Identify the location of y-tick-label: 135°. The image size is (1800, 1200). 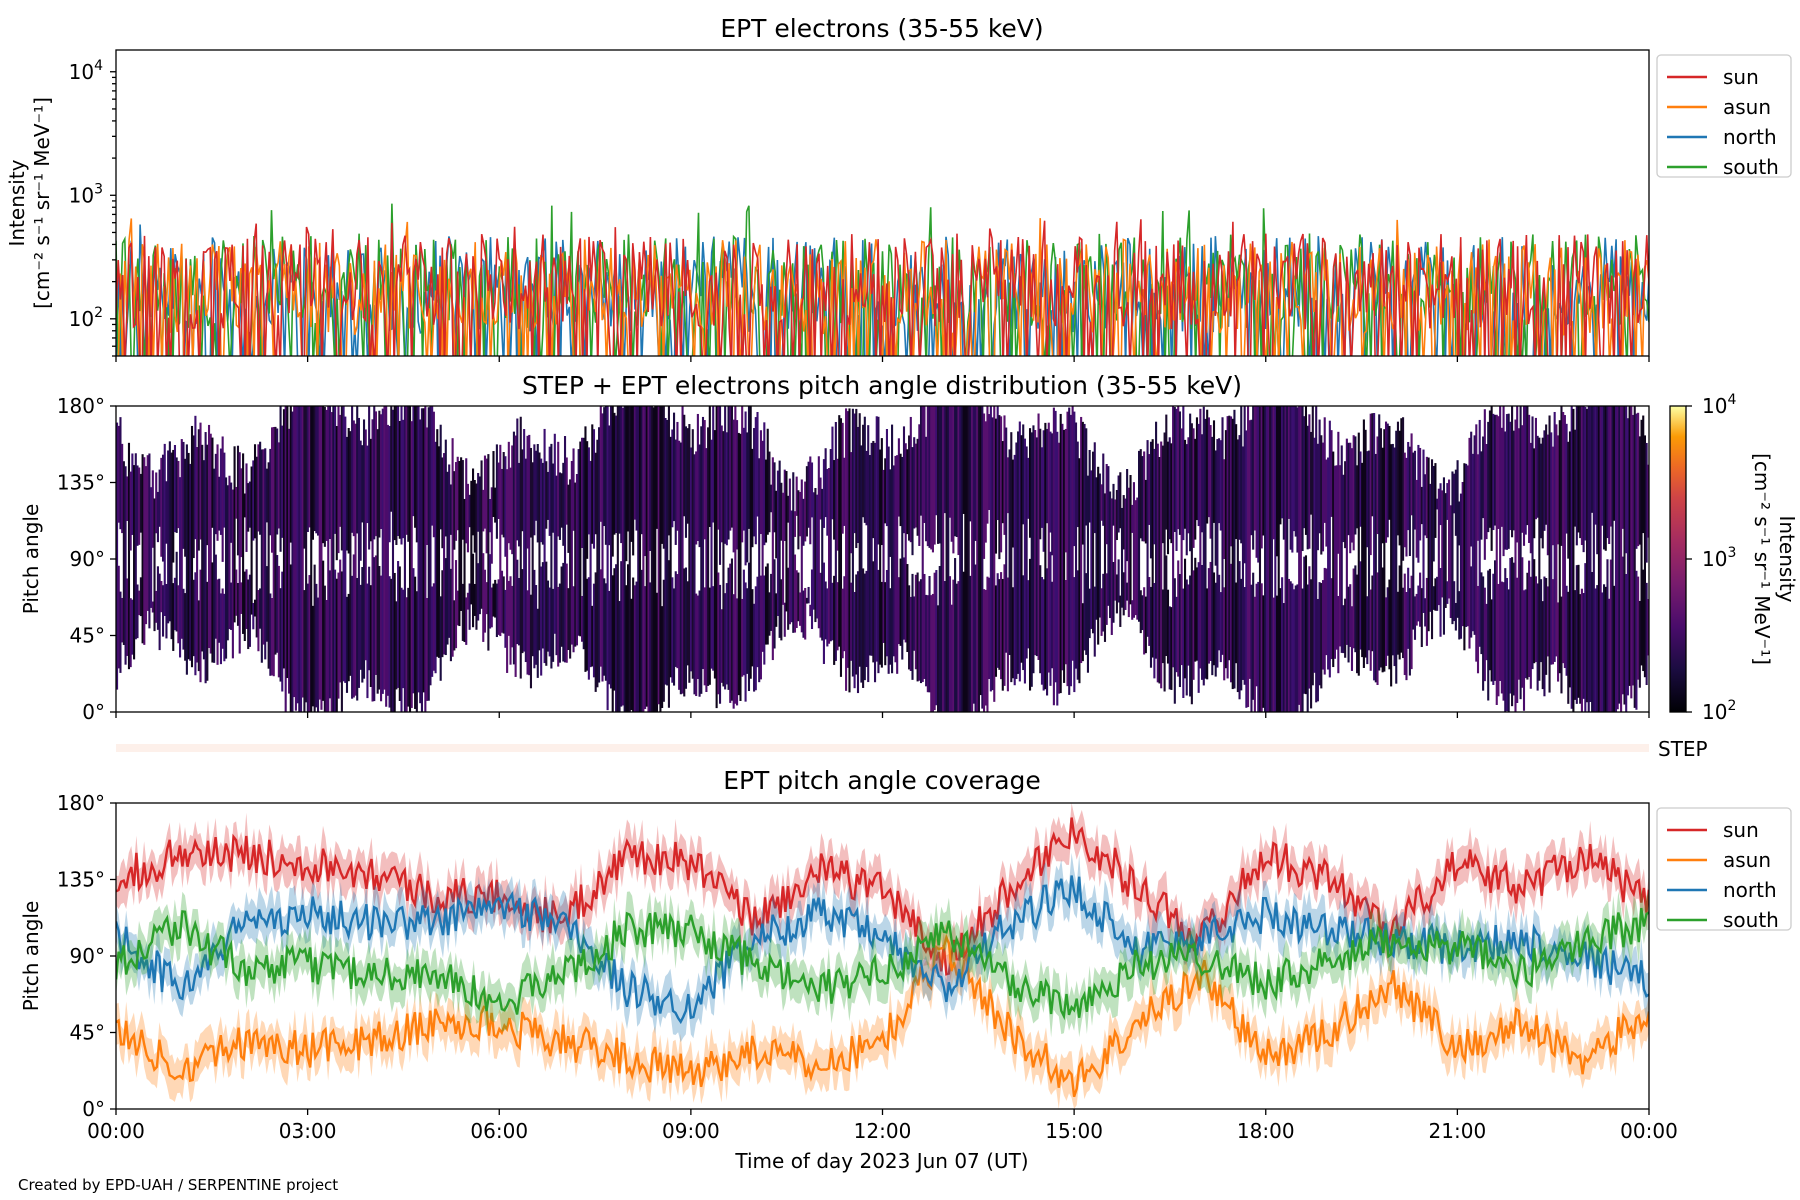
(81, 483).